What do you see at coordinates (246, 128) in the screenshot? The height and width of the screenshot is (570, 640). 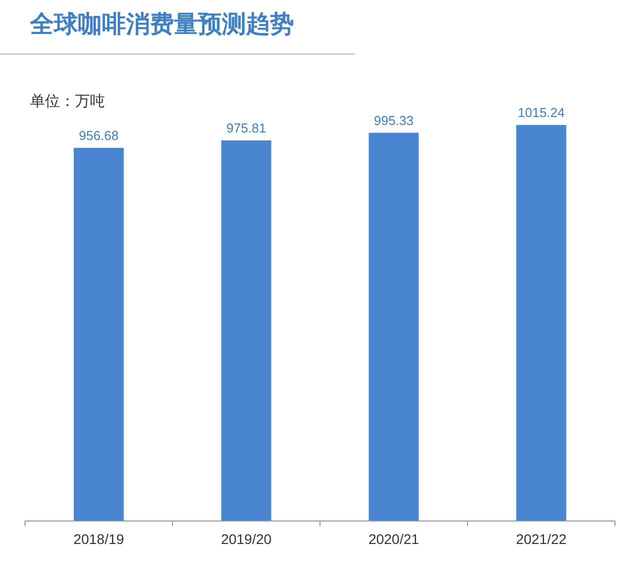 I see `data-label: 975.81` at bounding box center [246, 128].